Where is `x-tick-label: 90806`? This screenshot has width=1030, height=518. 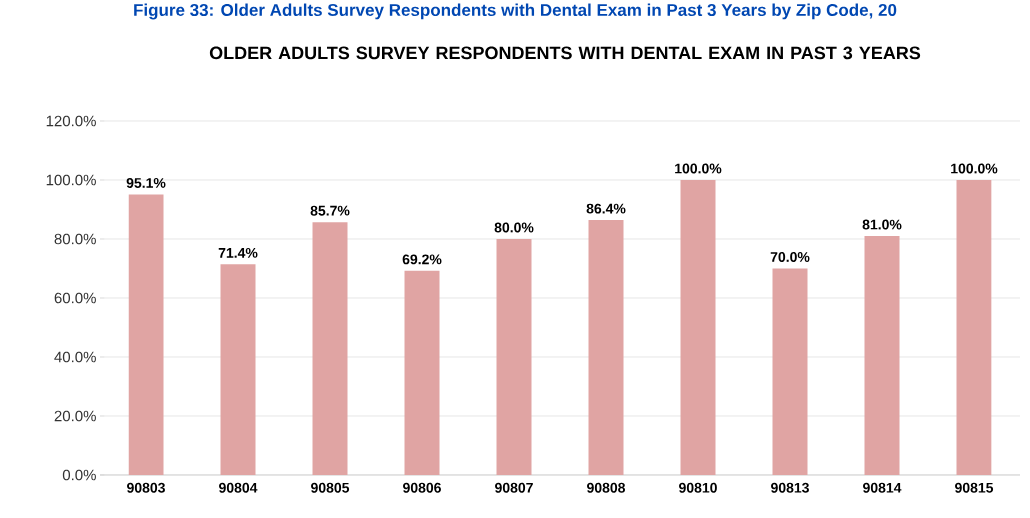 x-tick-label: 90806 is located at coordinates (422, 487).